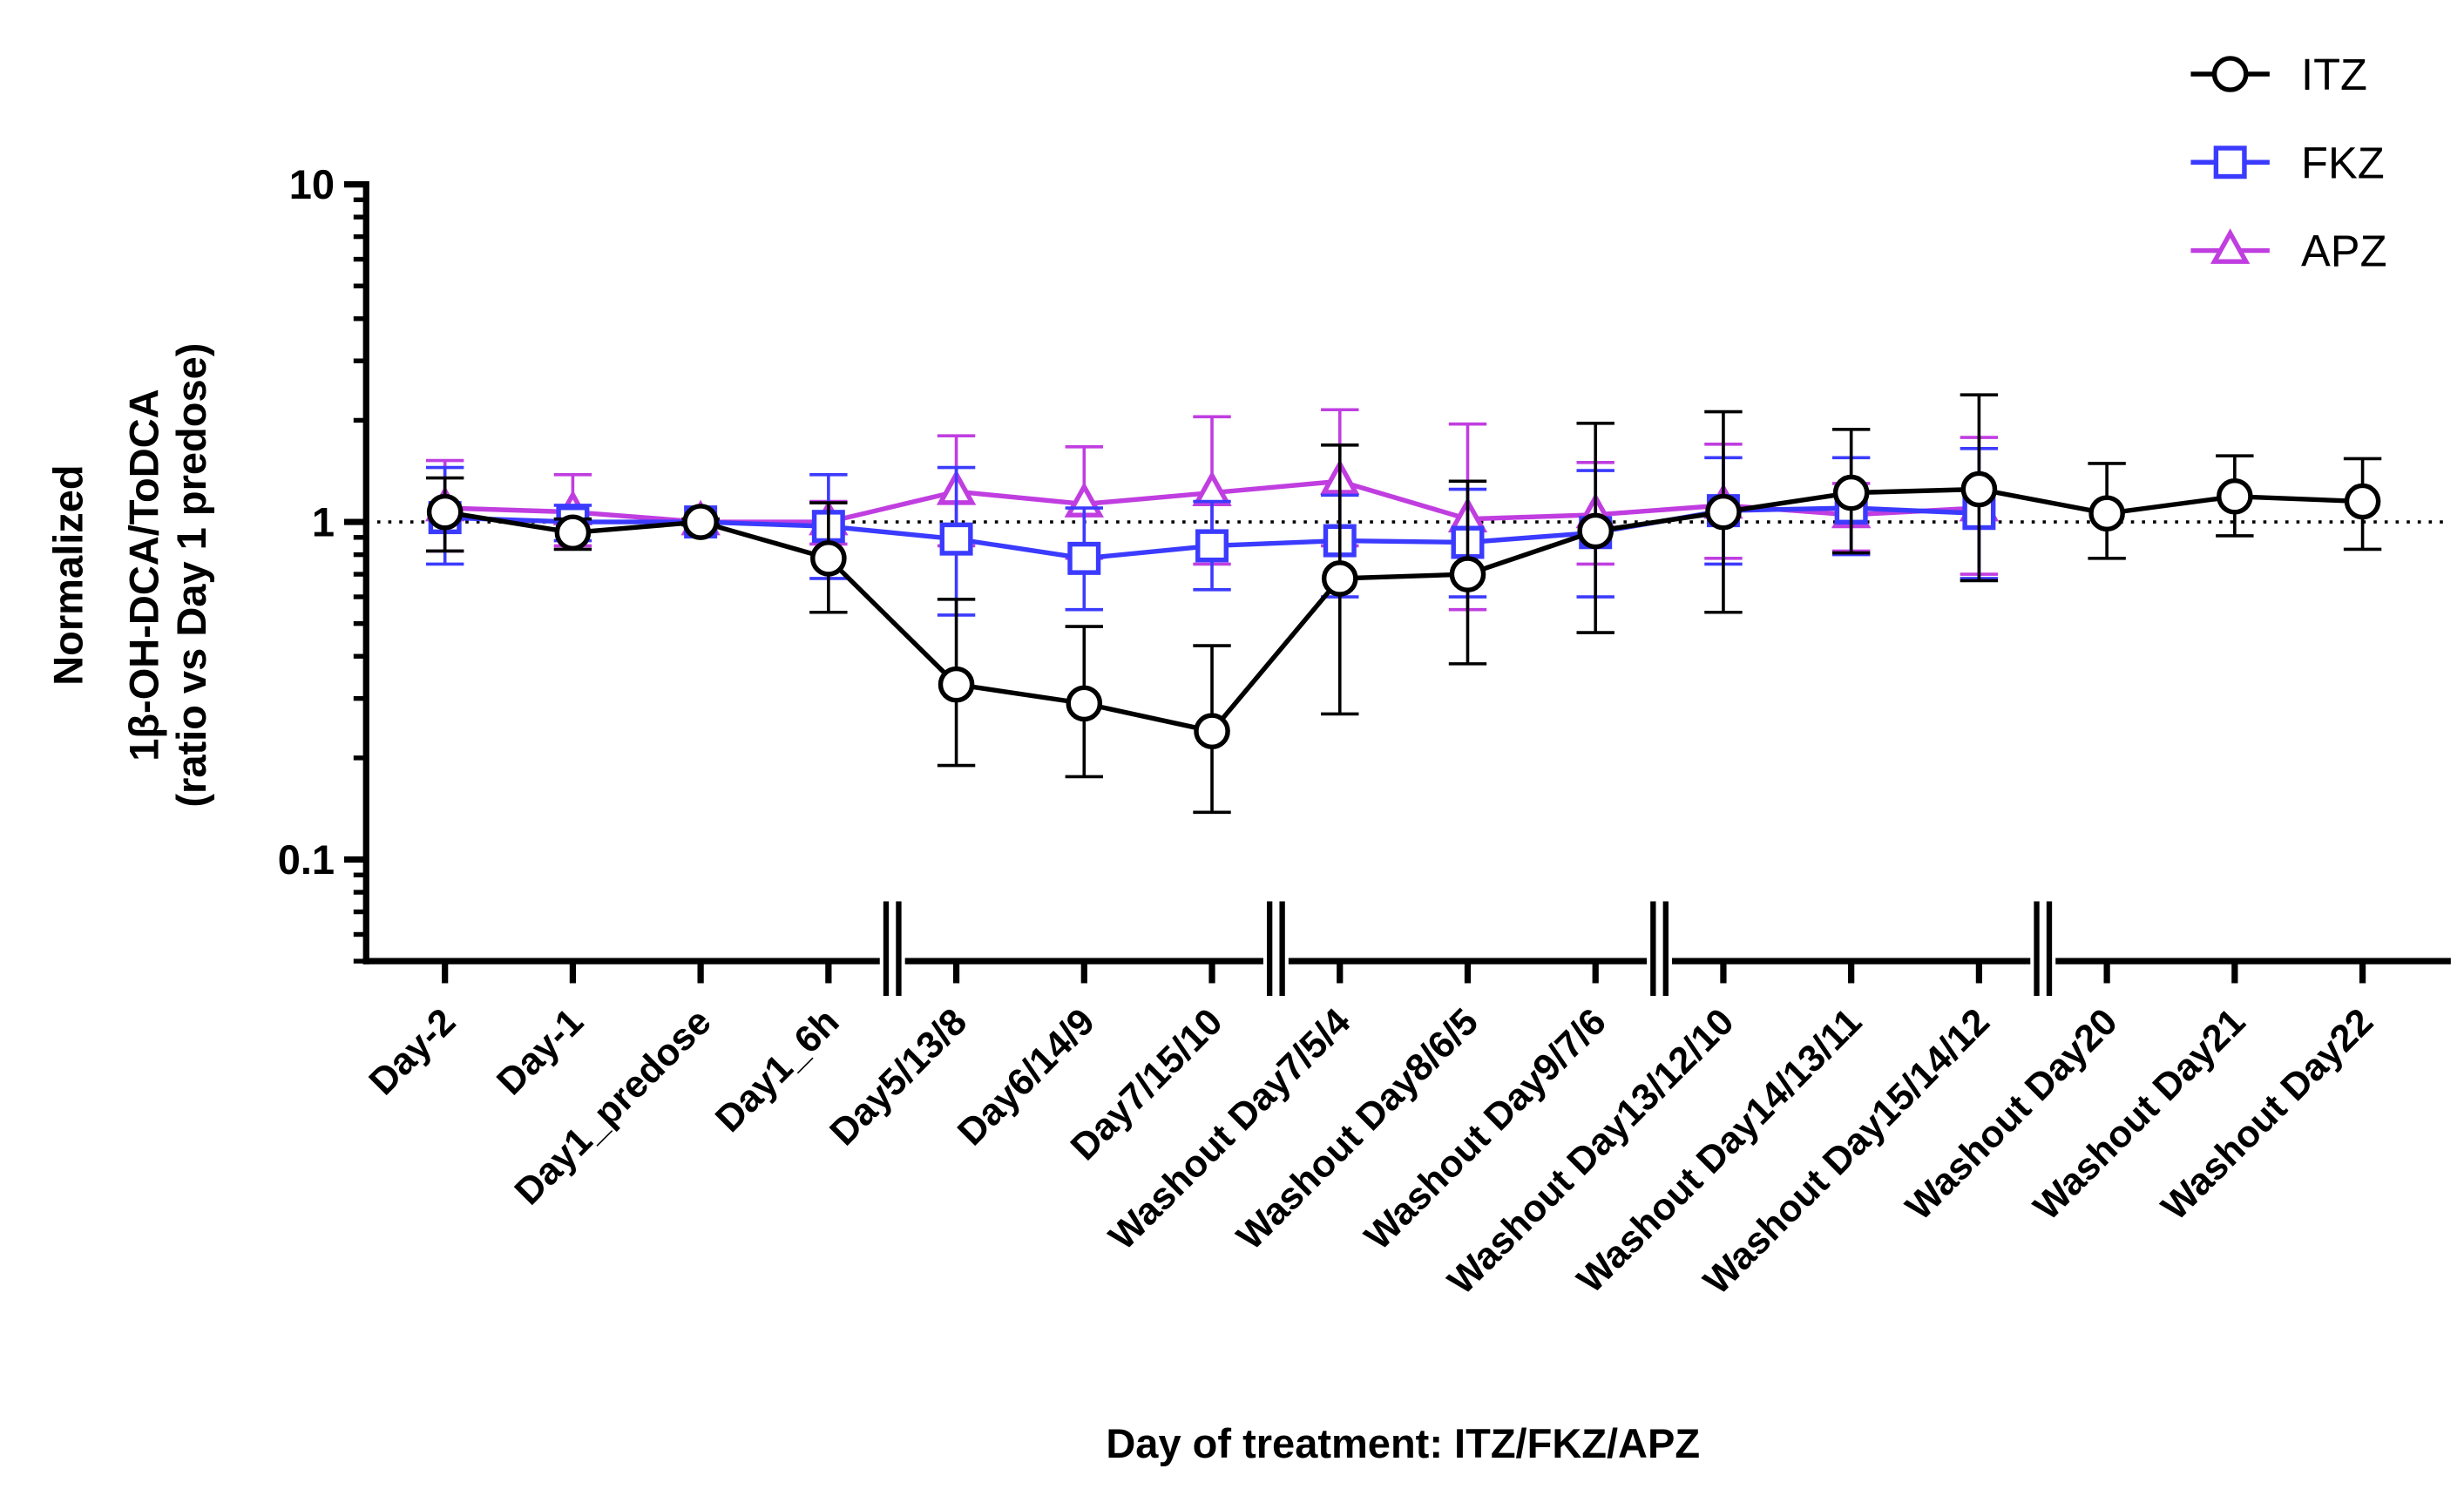 This screenshot has width=2464, height=1489. I want to click on x-tick-label: Day5/13/8, so click(899, 1077).